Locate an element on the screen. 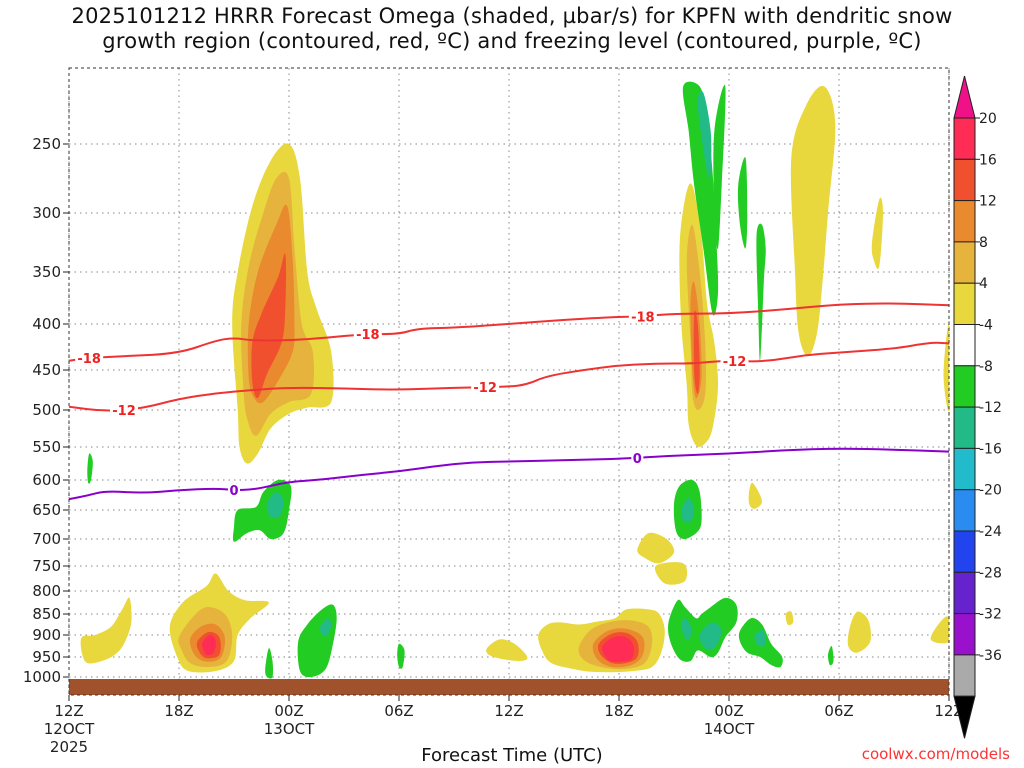  y-tick-label: 750 is located at coordinates (46, 566).